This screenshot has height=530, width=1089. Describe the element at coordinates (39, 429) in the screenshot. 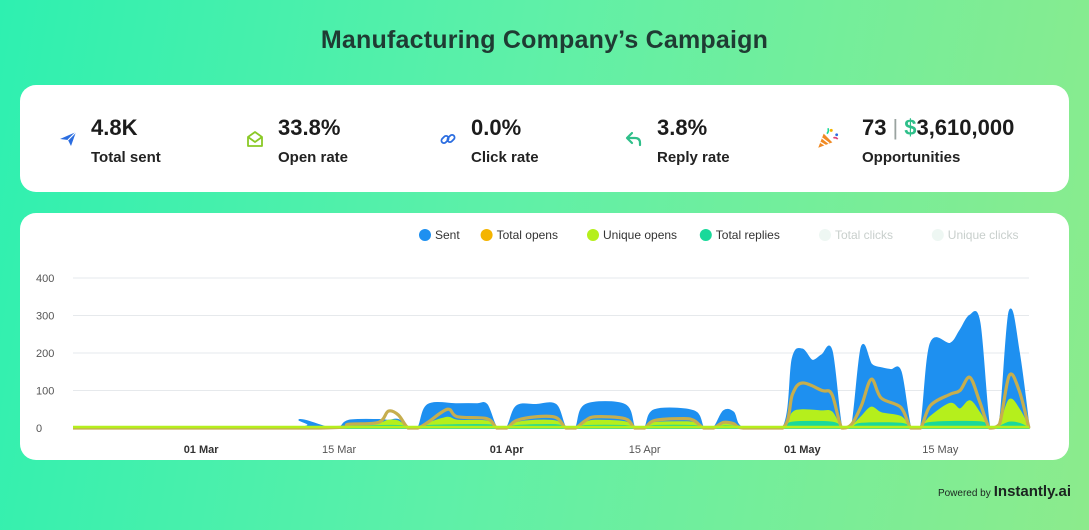

I see `y-tick-label: 0` at that location.